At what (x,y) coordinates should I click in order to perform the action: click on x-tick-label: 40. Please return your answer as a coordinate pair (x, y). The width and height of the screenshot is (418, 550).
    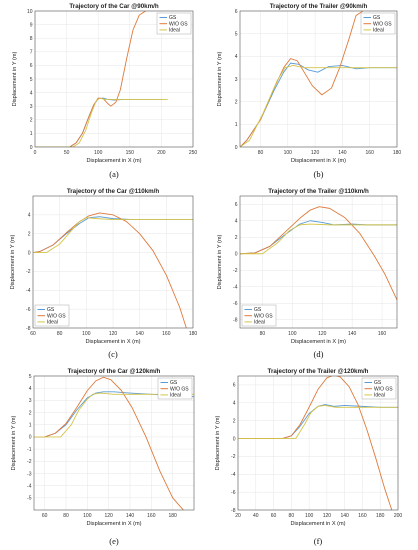
    Looking at the image, I should click on (256, 516).